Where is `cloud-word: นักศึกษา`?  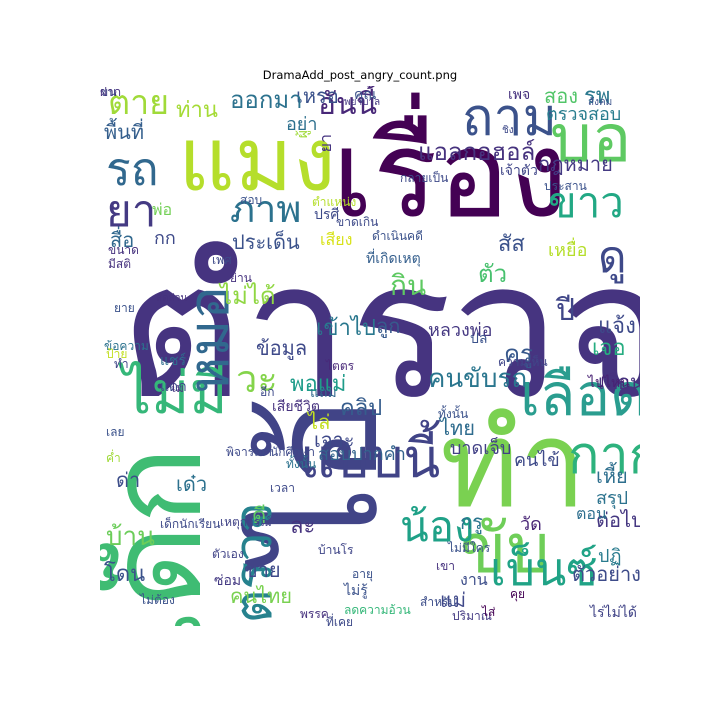 cloud-word: นักศึกษา is located at coordinates (292, 452).